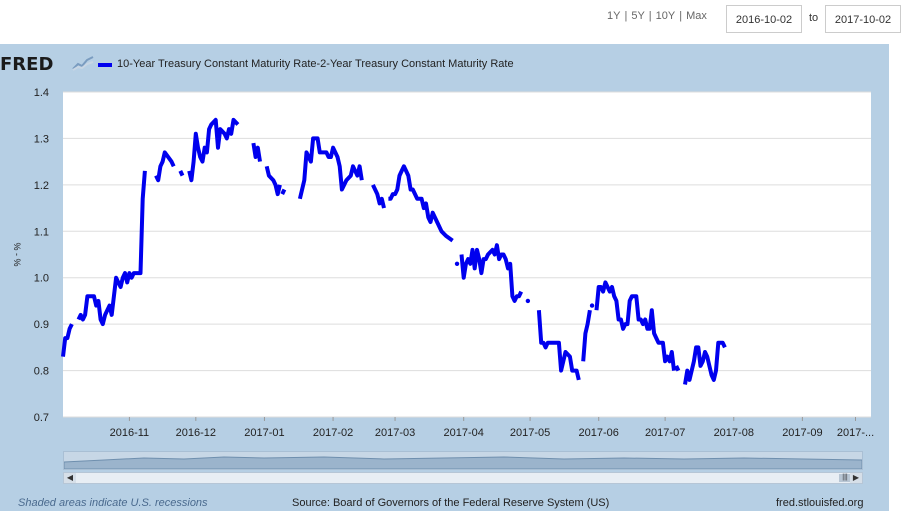  Describe the element at coordinates (802, 433) in the screenshot. I see `x-tick-label: 2017-09` at that location.